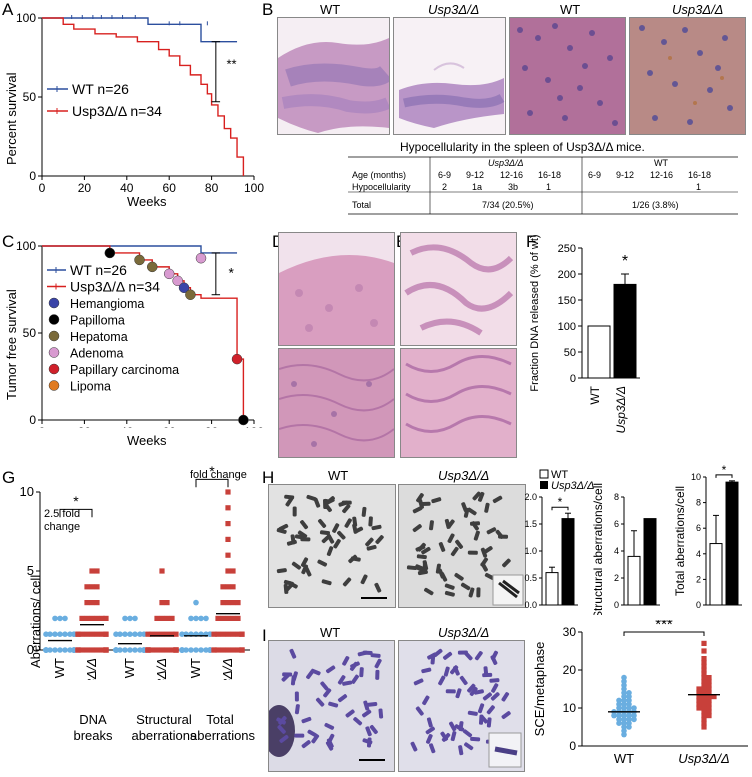 This screenshot has width=752, height=777. What do you see at coordinates (560, 508) in the screenshot?
I see `sig-bracket` at bounding box center [560, 508].